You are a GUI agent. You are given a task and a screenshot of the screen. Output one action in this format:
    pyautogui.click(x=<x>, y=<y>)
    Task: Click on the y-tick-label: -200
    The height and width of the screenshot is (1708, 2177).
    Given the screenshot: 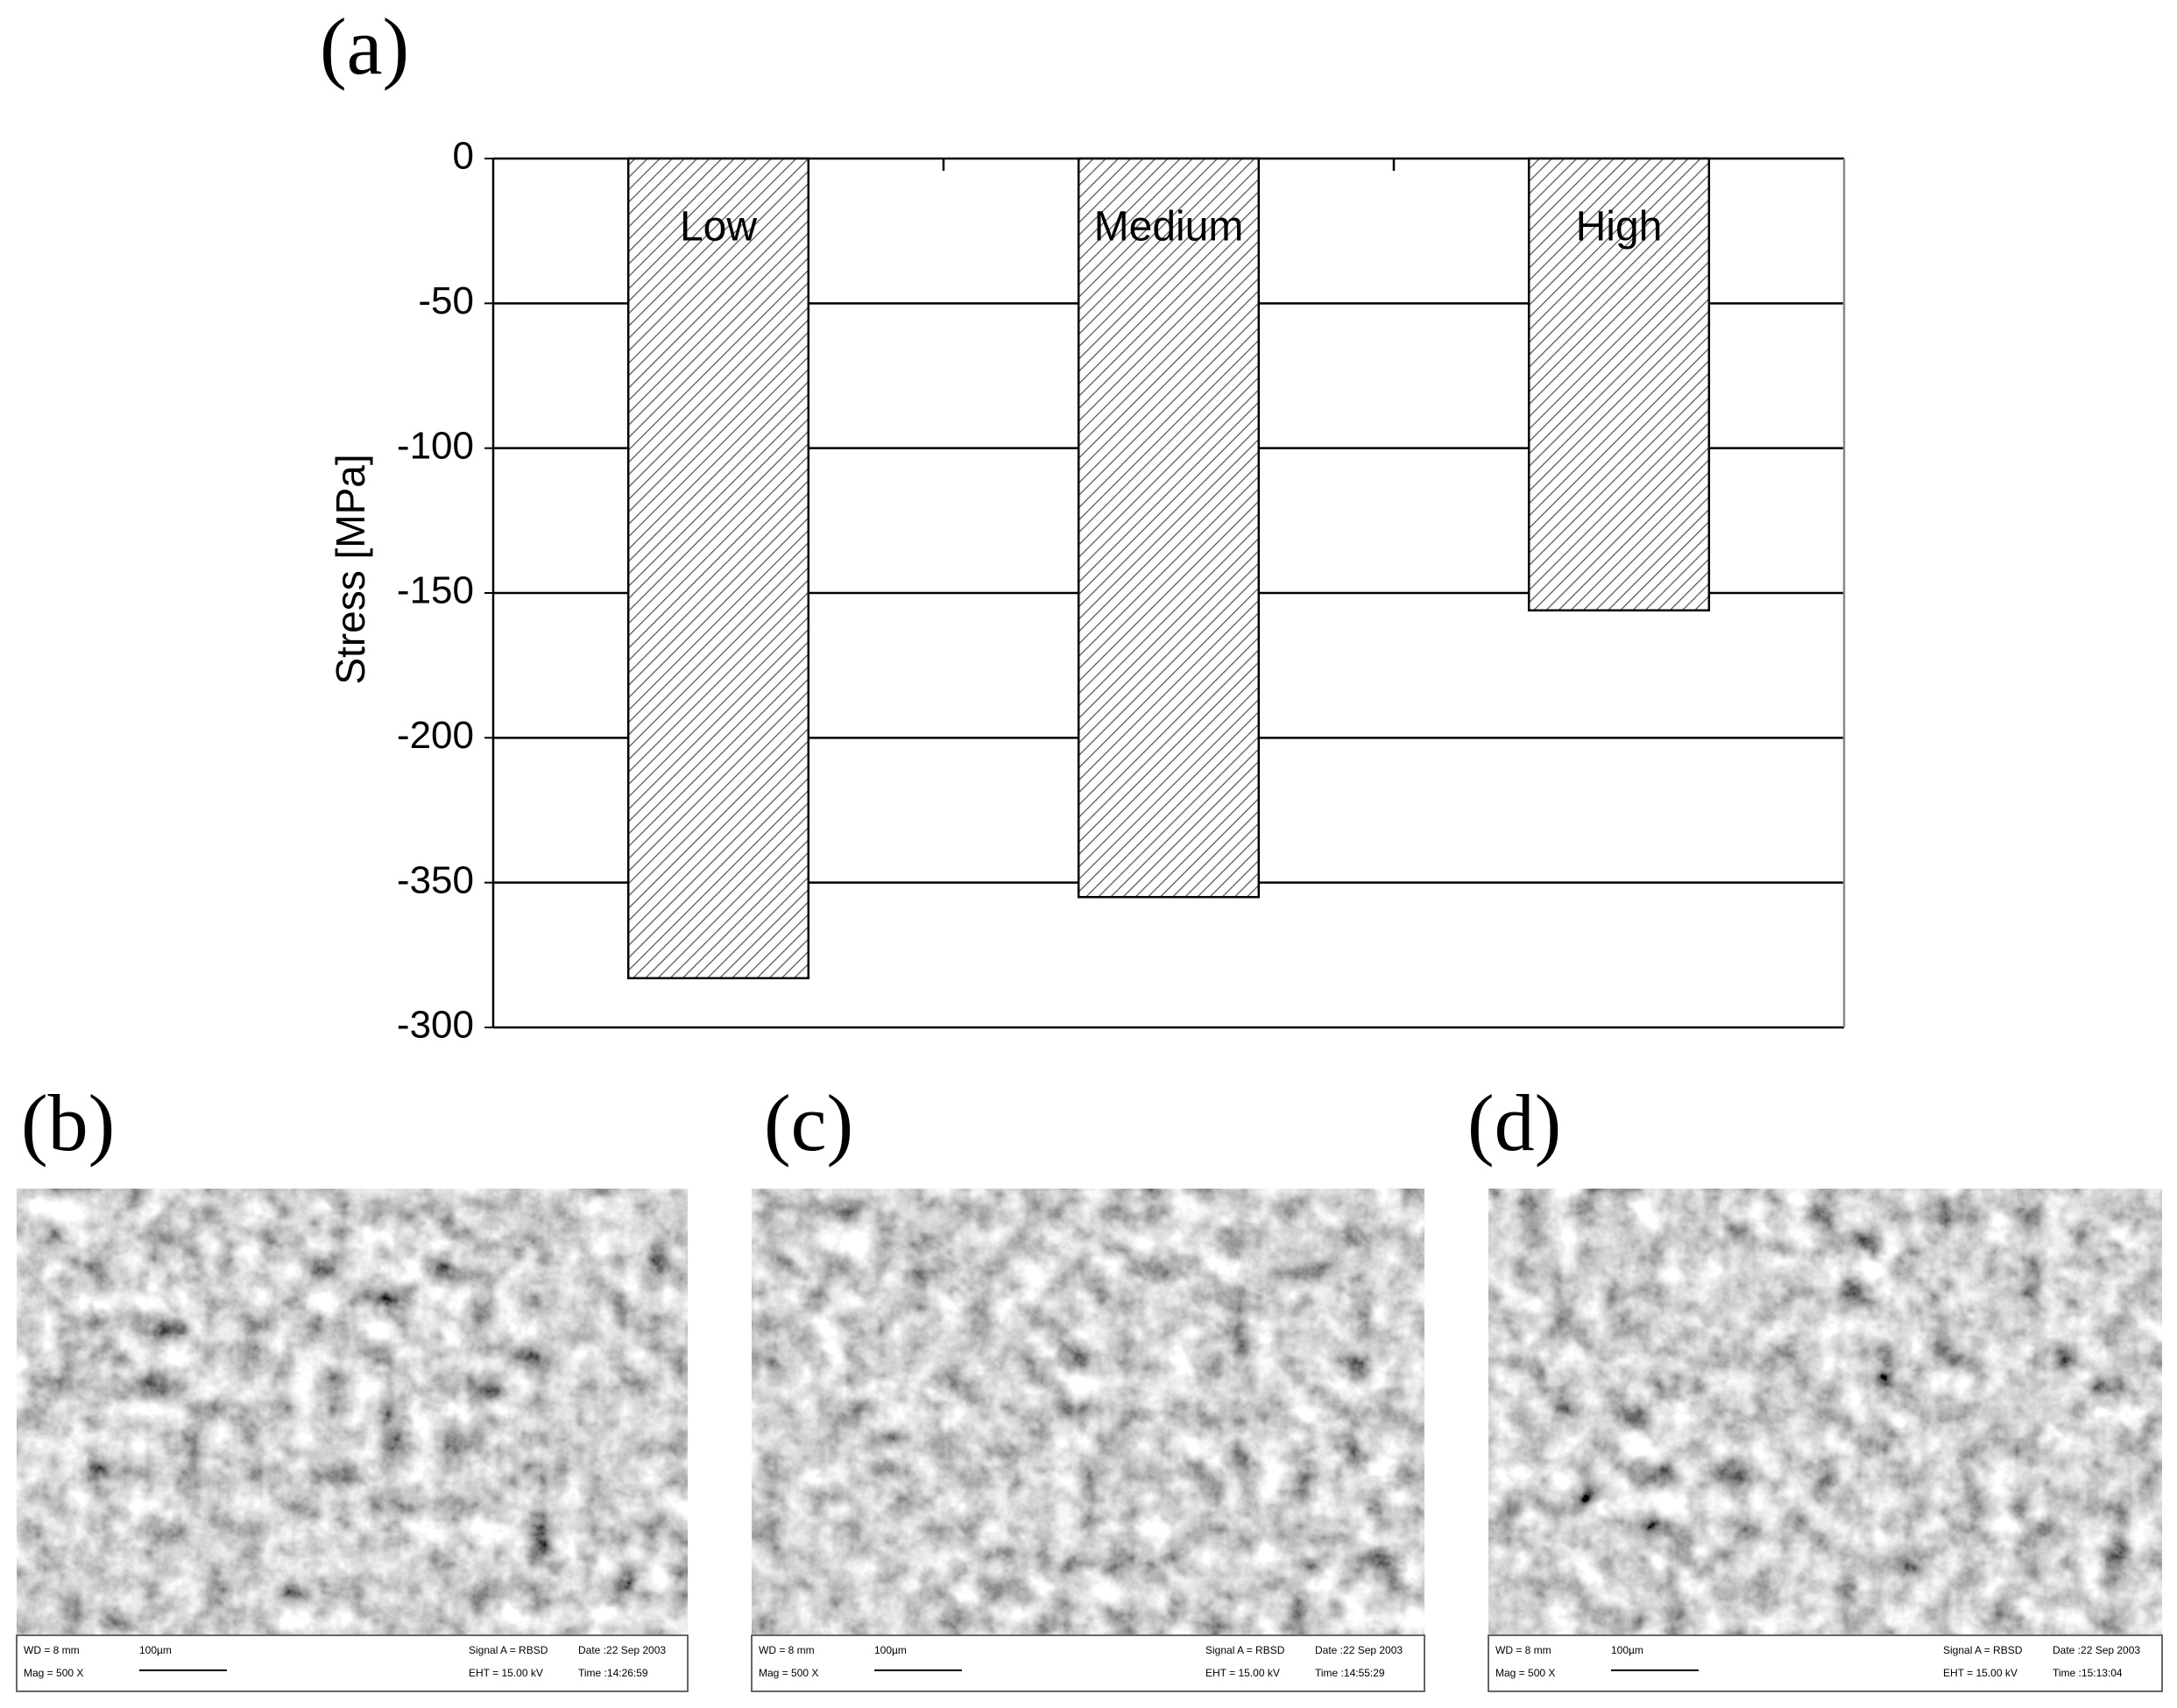 What is the action you would take?
    pyautogui.click(x=435, y=735)
    